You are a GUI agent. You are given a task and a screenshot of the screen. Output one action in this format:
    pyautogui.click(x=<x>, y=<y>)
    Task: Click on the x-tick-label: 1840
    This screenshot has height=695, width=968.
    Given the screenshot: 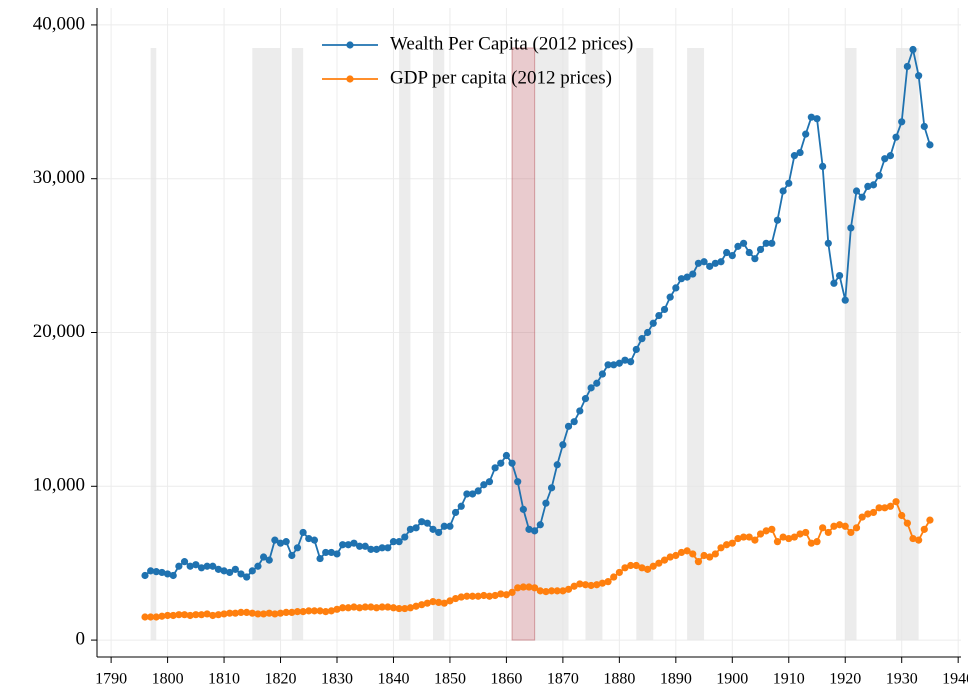 What is the action you would take?
    pyautogui.click(x=393, y=679)
    